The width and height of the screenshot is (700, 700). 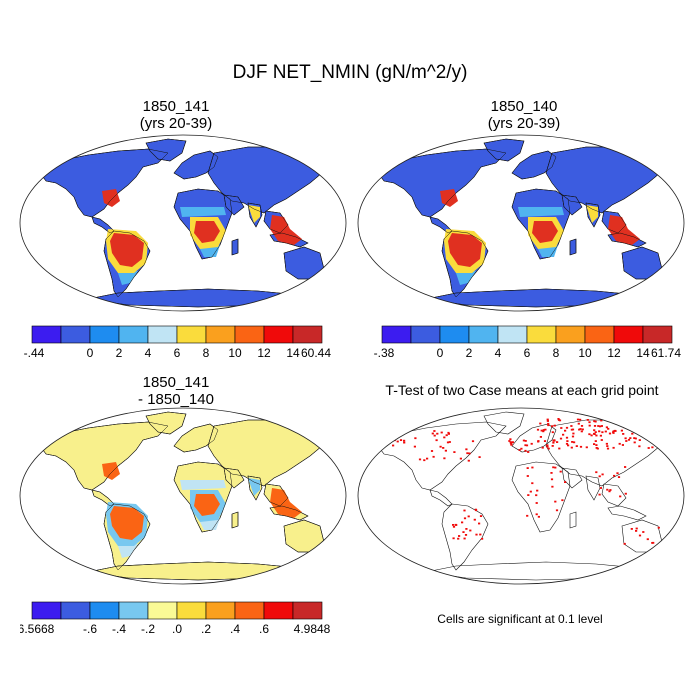 I want to click on coastline-africa, so click(x=203, y=224).